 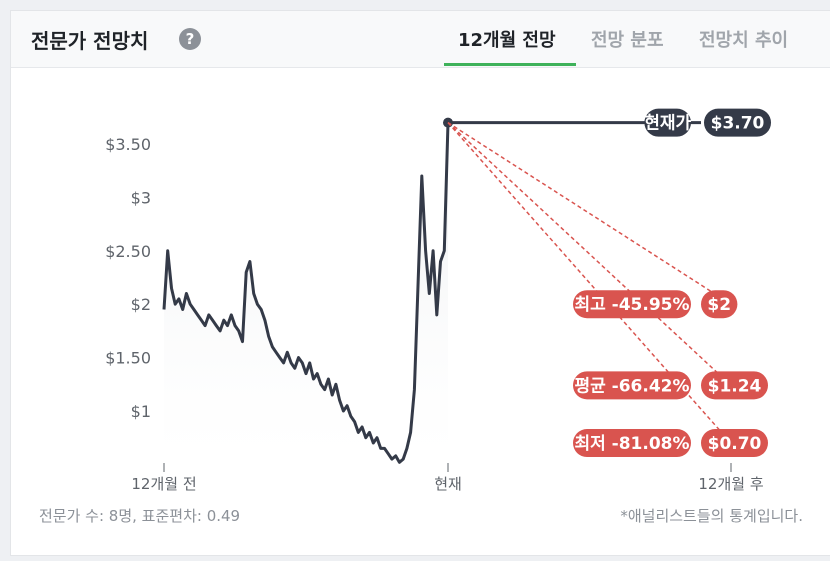 I want to click on target-value: $0.70, so click(x=735, y=444).